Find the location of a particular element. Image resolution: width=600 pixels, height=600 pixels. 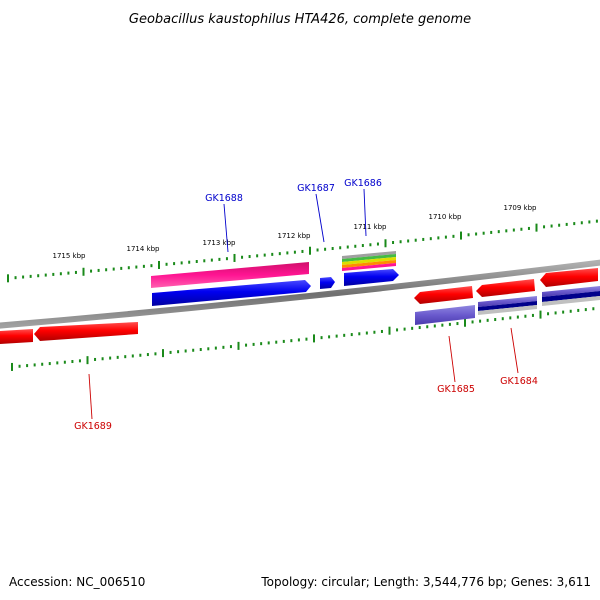

gene-gk1685-purple-bar is located at coordinates (445, 315).